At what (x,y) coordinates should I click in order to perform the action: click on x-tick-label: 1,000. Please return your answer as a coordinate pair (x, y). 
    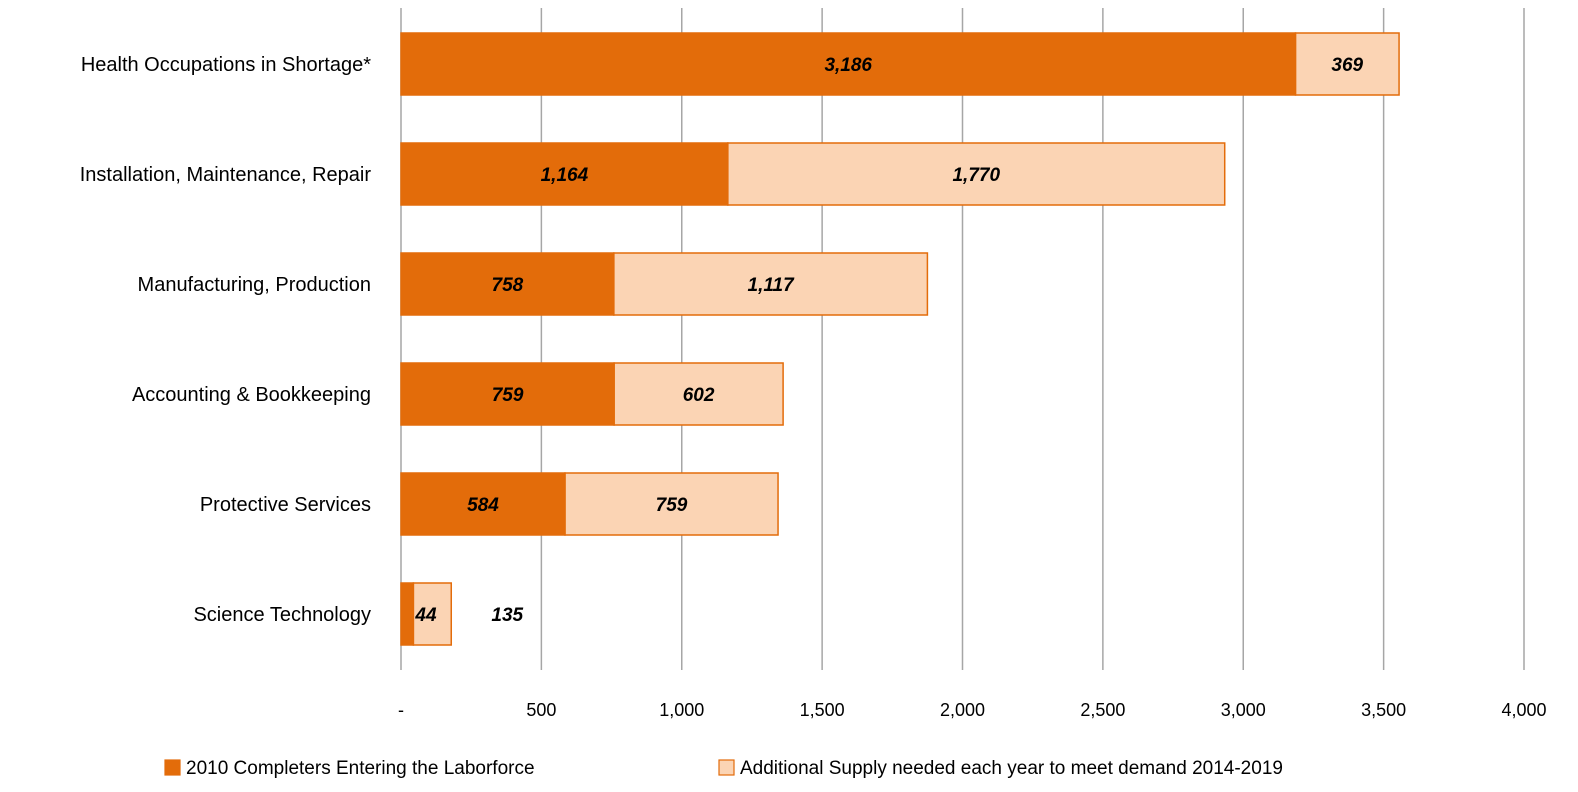
    Looking at the image, I should click on (681, 710).